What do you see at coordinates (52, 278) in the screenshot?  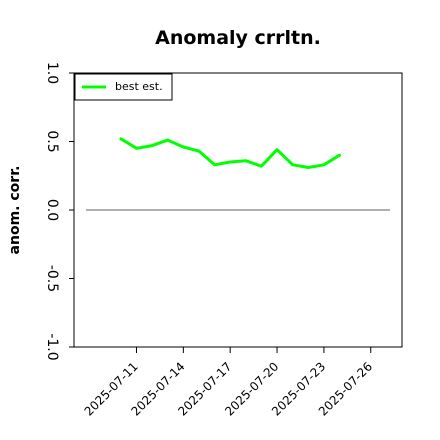 I see `y-tick-label: -0.5` at bounding box center [52, 278].